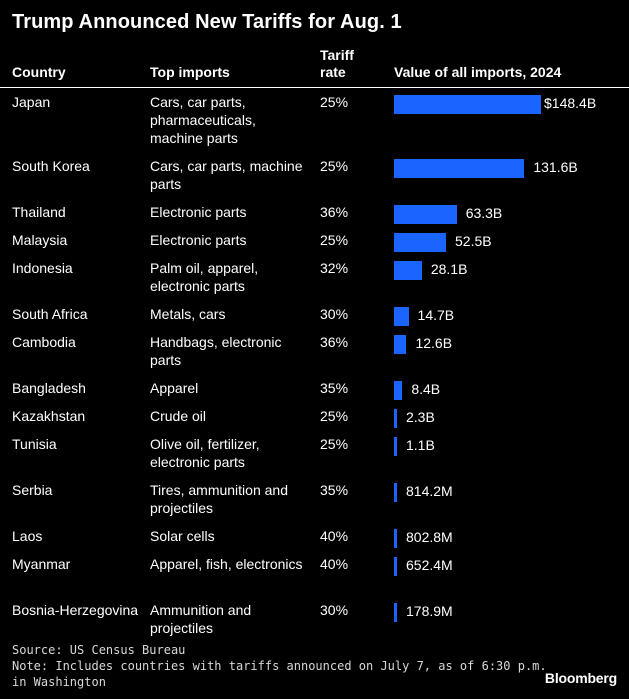  What do you see at coordinates (436, 315) in the screenshot?
I see `value-label: 14.7B` at bounding box center [436, 315].